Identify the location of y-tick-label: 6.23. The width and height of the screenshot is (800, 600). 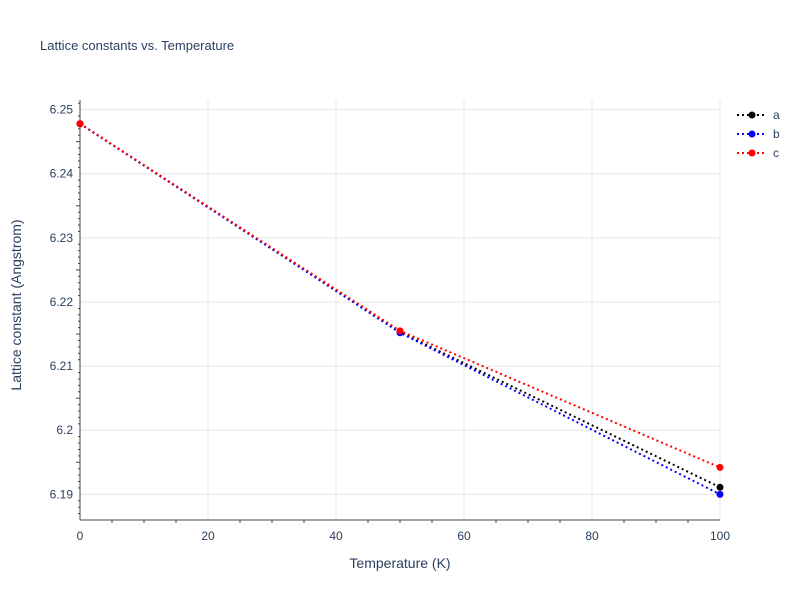
(62, 238).